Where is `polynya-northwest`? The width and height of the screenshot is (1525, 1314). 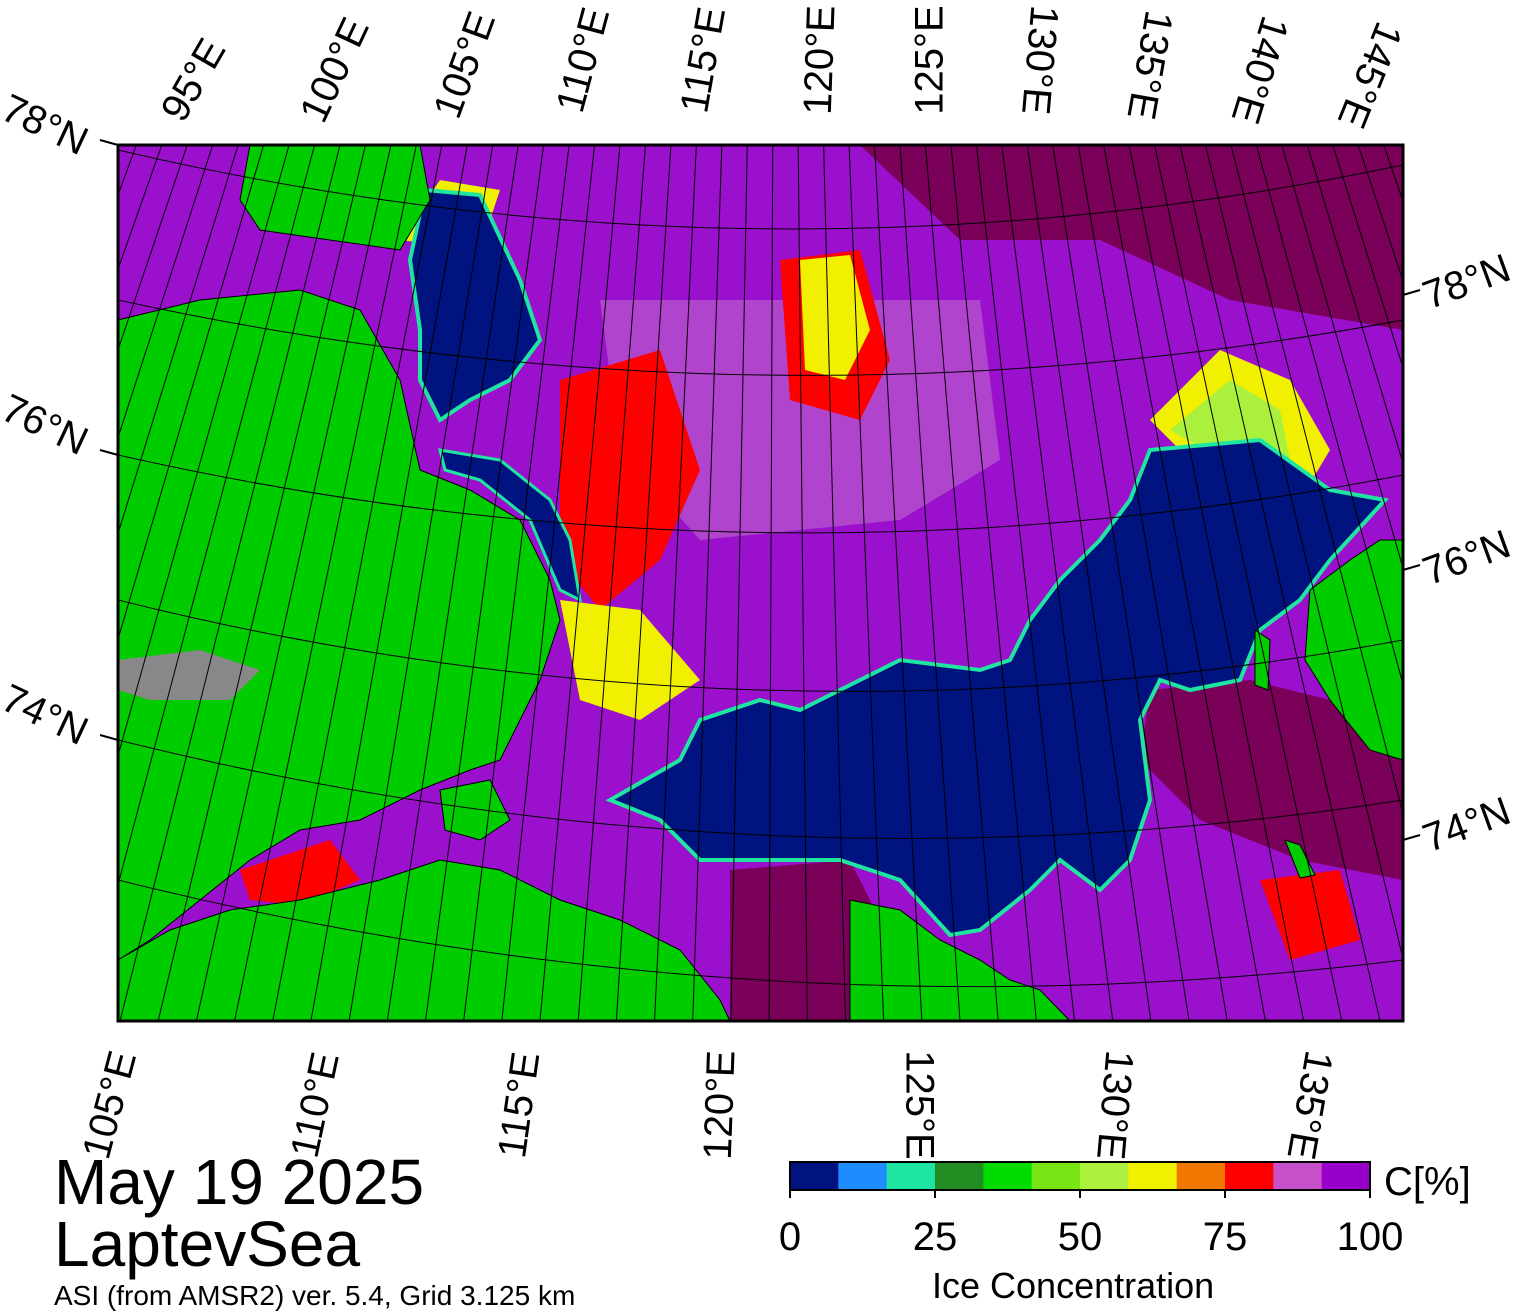
polynya-northwest is located at coordinates (475, 305).